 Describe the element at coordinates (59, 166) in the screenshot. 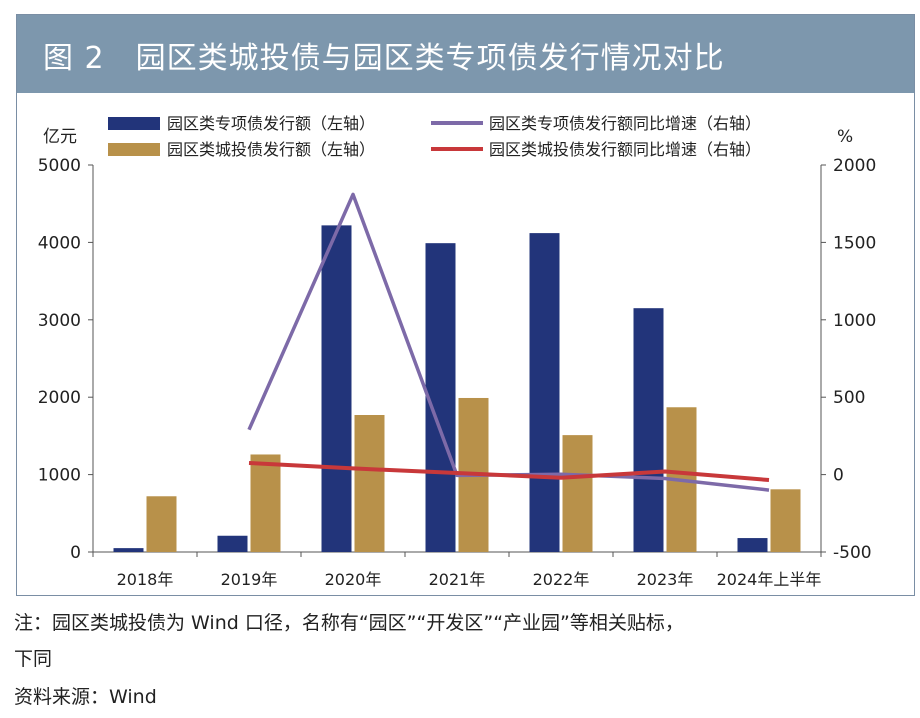

I see `left-tick-label: 5000` at that location.